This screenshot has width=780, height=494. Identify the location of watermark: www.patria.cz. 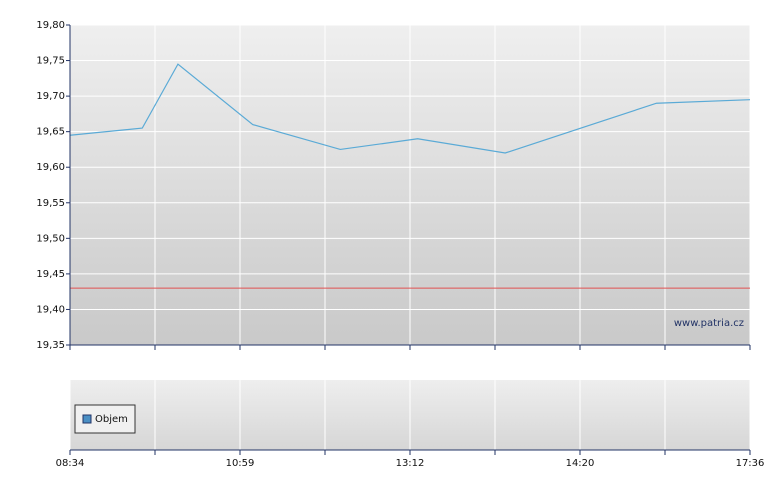
(709, 323).